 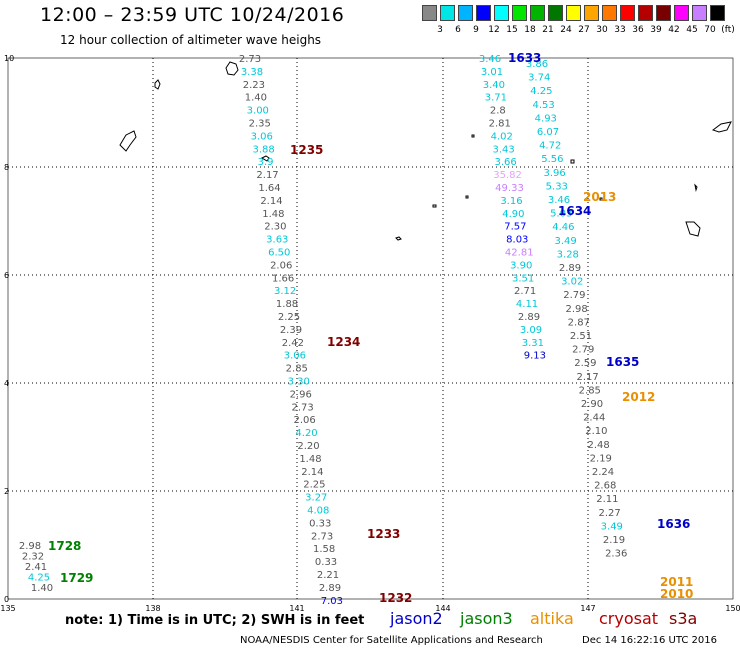 I want to click on wave-height-value: 4.72, so click(x=550, y=146).